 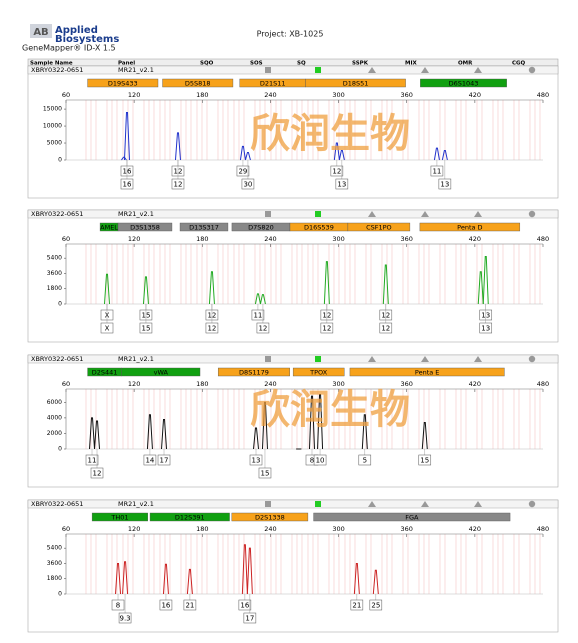 I want to click on marker-label: D12S391, so click(x=190, y=518).